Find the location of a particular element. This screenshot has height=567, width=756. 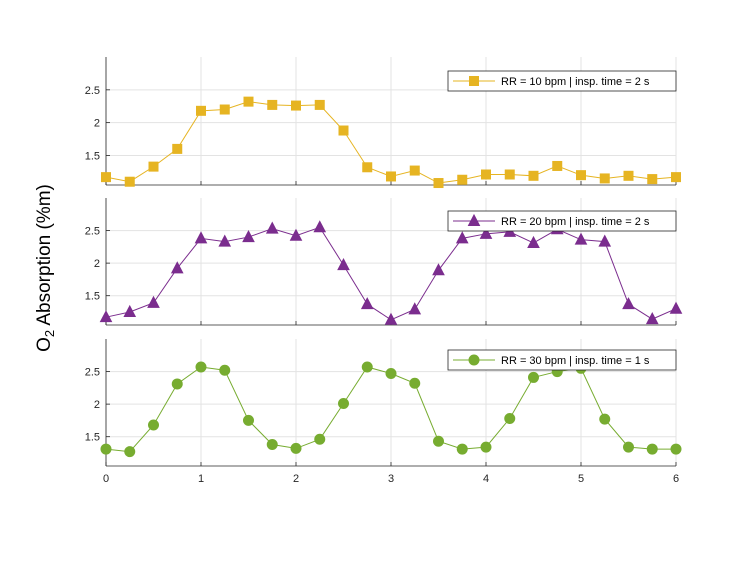

legend: RR = 20 bpm | insp. time = 2 s is located at coordinates (562, 221).